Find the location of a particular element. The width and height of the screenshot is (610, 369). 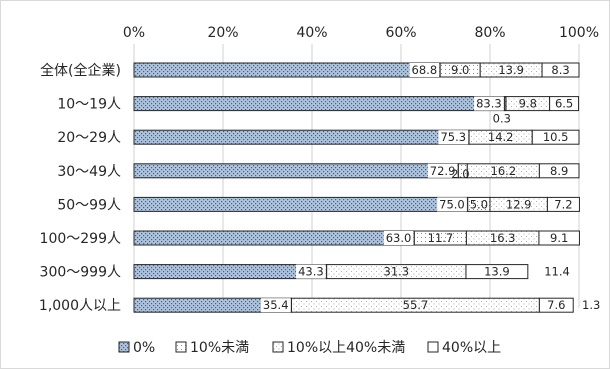

data-label: 83.3 is located at coordinates (489, 104).